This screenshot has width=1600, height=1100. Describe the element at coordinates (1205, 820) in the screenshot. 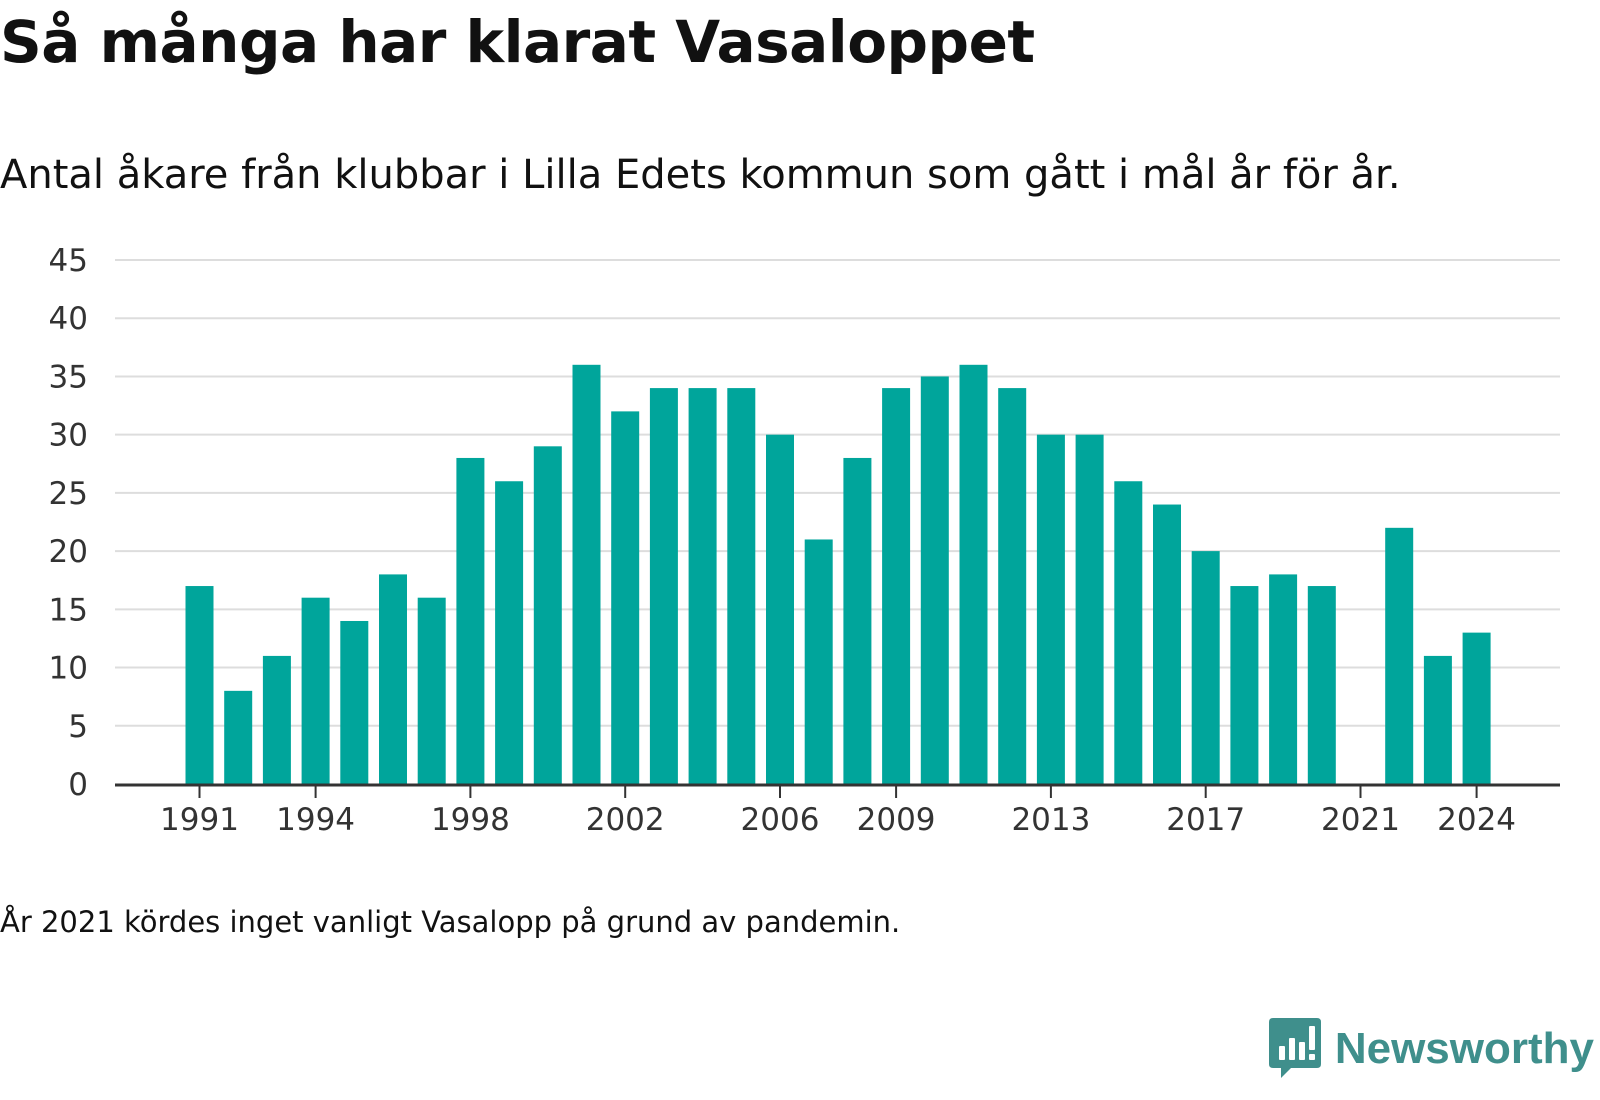

I see `x-tick-label: 2017` at that location.